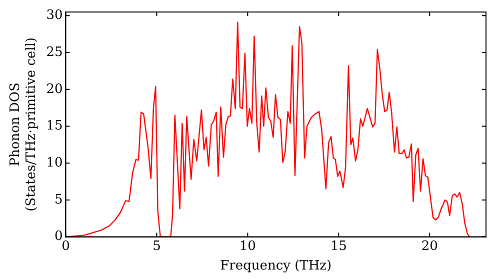 The width and height of the screenshot is (500, 280). Describe the element at coordinates (54, 52) in the screenshot. I see `y-tick-label: 25` at that location.